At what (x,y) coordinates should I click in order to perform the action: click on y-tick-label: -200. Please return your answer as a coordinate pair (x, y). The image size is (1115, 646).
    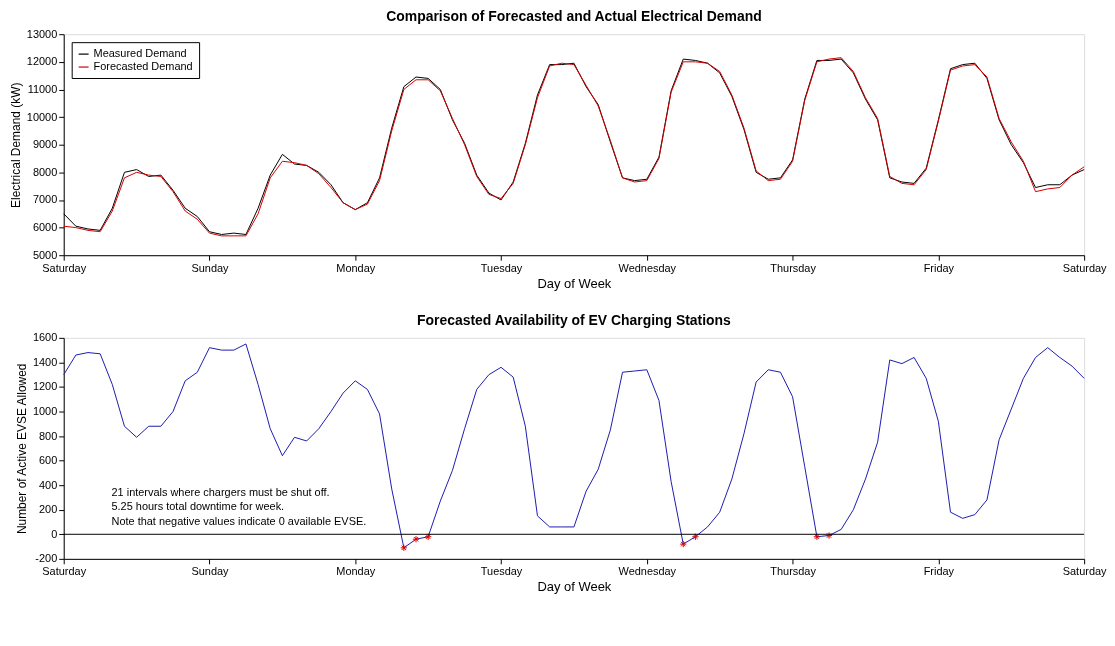
    Looking at the image, I should click on (46, 558).